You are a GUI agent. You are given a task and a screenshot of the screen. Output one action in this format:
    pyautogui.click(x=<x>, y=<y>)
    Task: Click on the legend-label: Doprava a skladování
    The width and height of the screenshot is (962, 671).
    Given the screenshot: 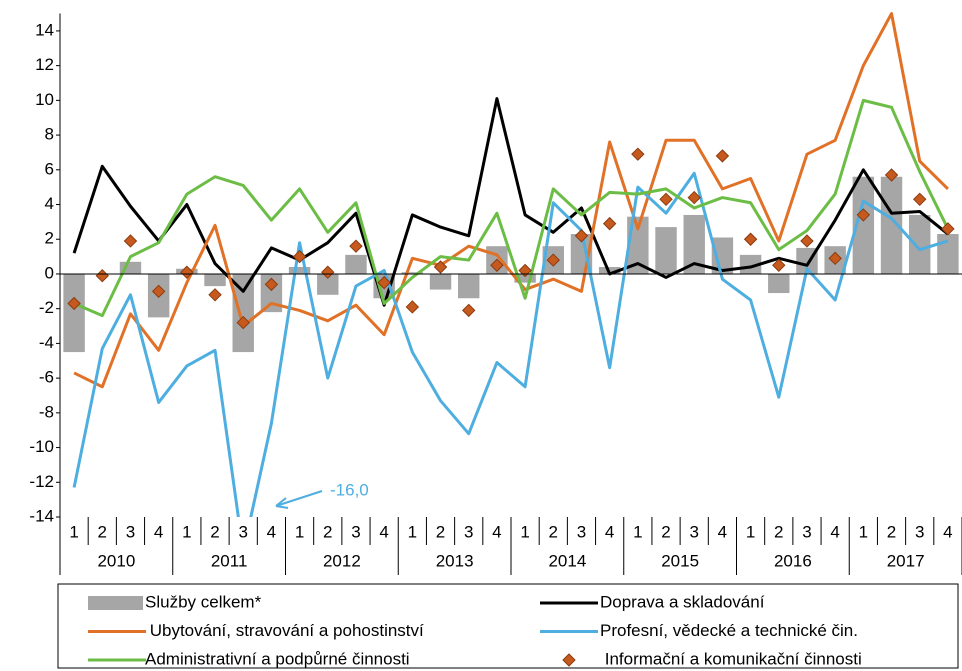 What is the action you would take?
    pyautogui.click(x=682, y=601)
    